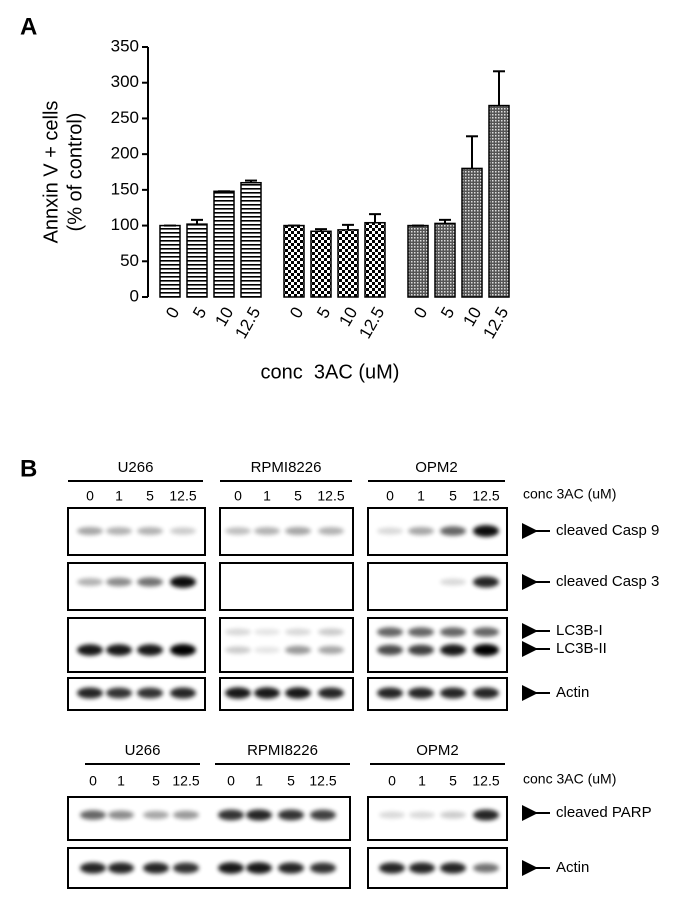  What do you see at coordinates (129, 260) in the screenshot?
I see `y-tick-label: 50` at bounding box center [129, 260].